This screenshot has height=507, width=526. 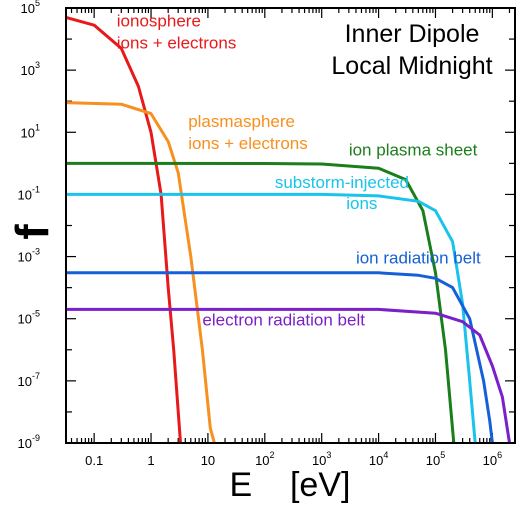 I want to click on x-tick-label: 0.1, so click(x=94, y=460).